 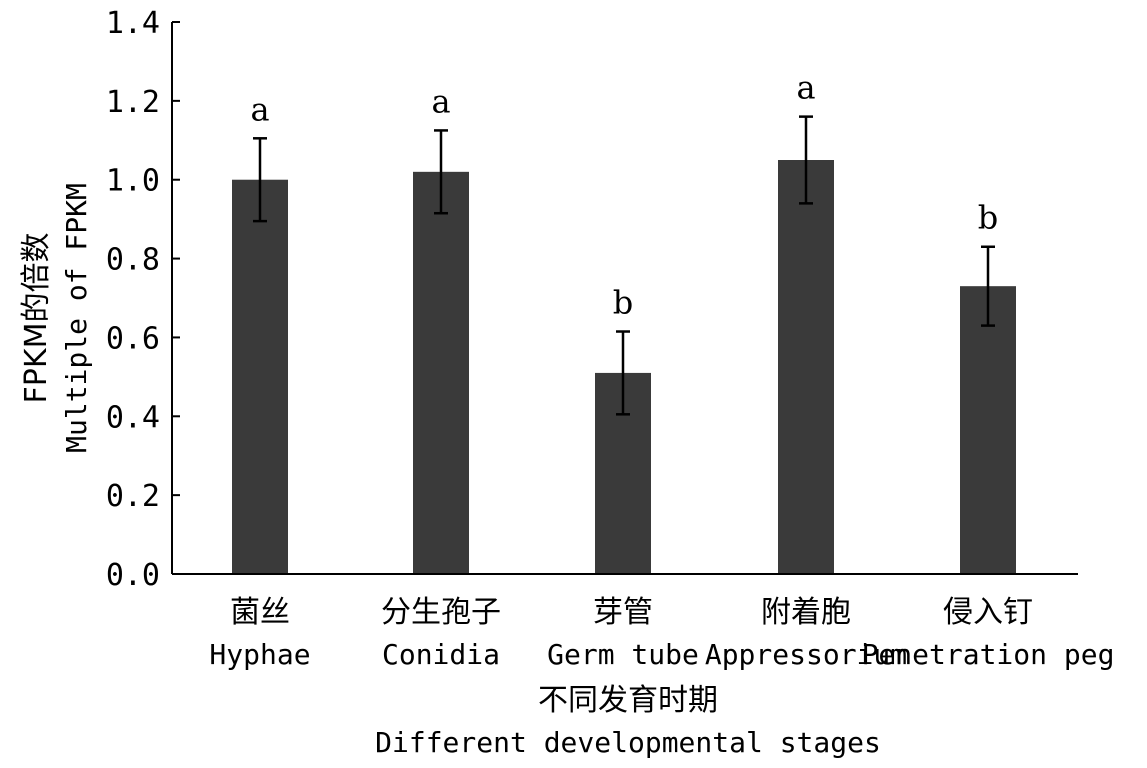 I want to click on y-axis-title-en: Multiple of FPKM, so click(x=76, y=318).